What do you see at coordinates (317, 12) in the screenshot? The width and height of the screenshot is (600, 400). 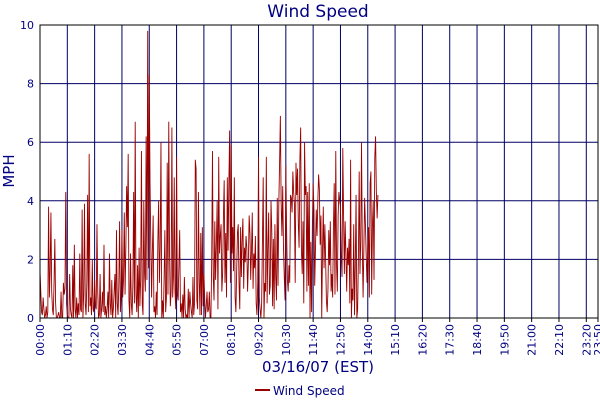 I see `chart-title: Wind Speed` at bounding box center [317, 12].